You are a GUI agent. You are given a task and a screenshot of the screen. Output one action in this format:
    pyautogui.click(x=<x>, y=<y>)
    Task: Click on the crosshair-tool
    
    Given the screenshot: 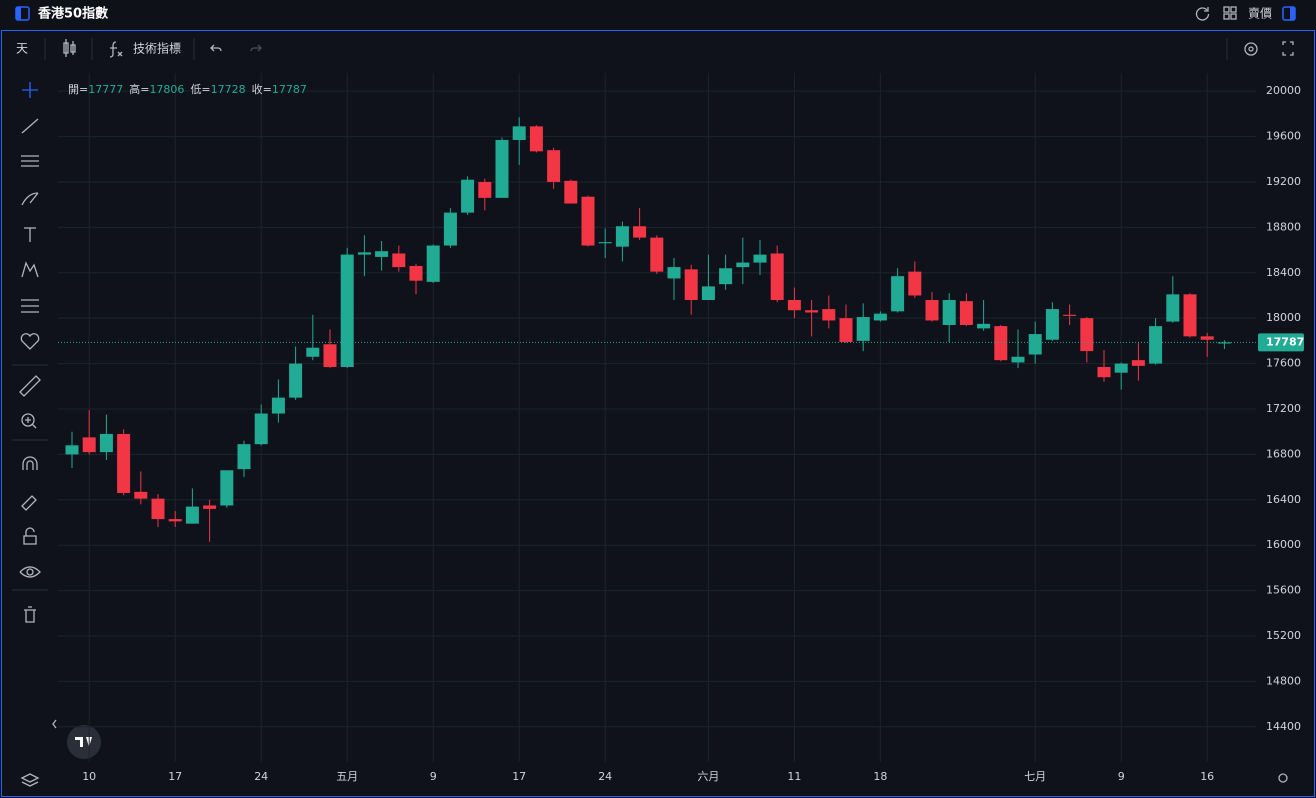 What is the action you would take?
    pyautogui.click(x=30, y=90)
    